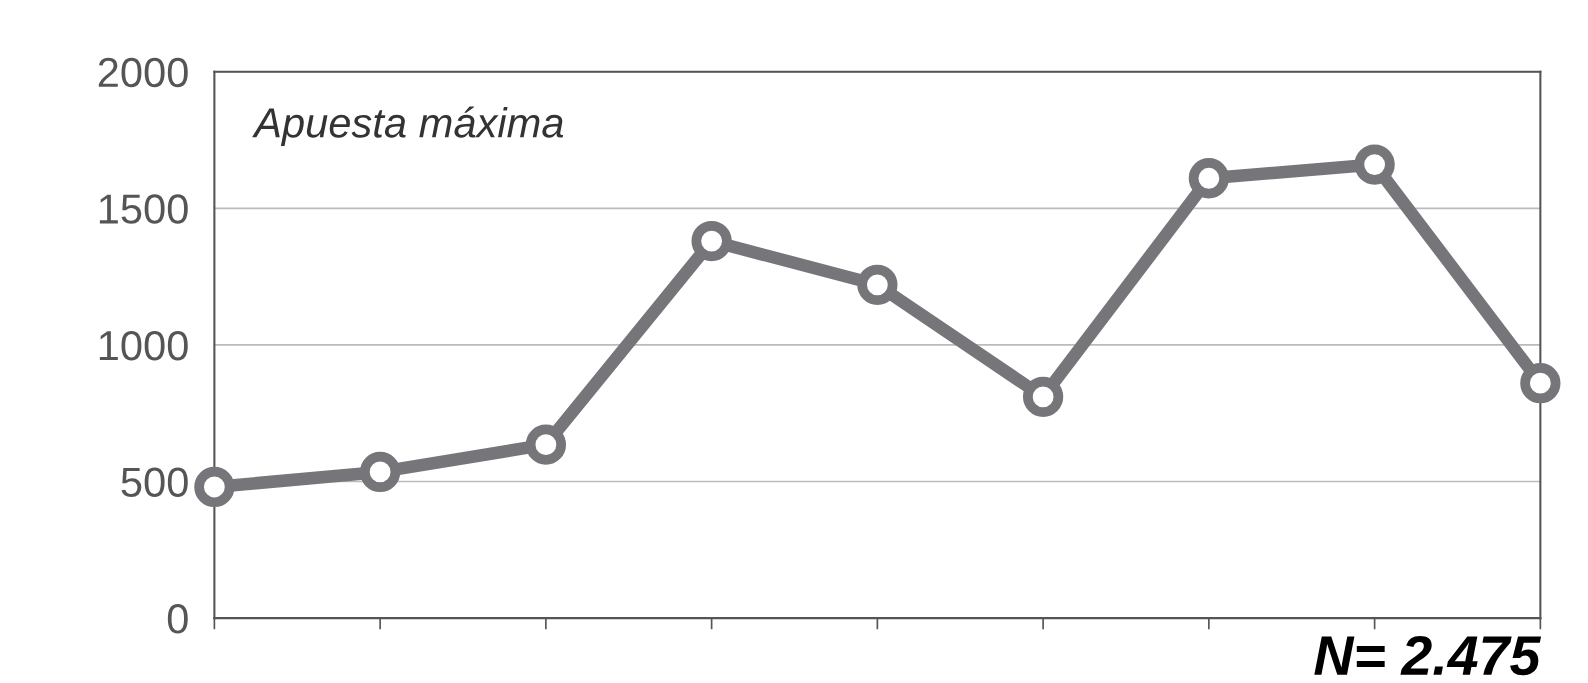  I want to click on text: Apuesta máxima, so click(408, 126).